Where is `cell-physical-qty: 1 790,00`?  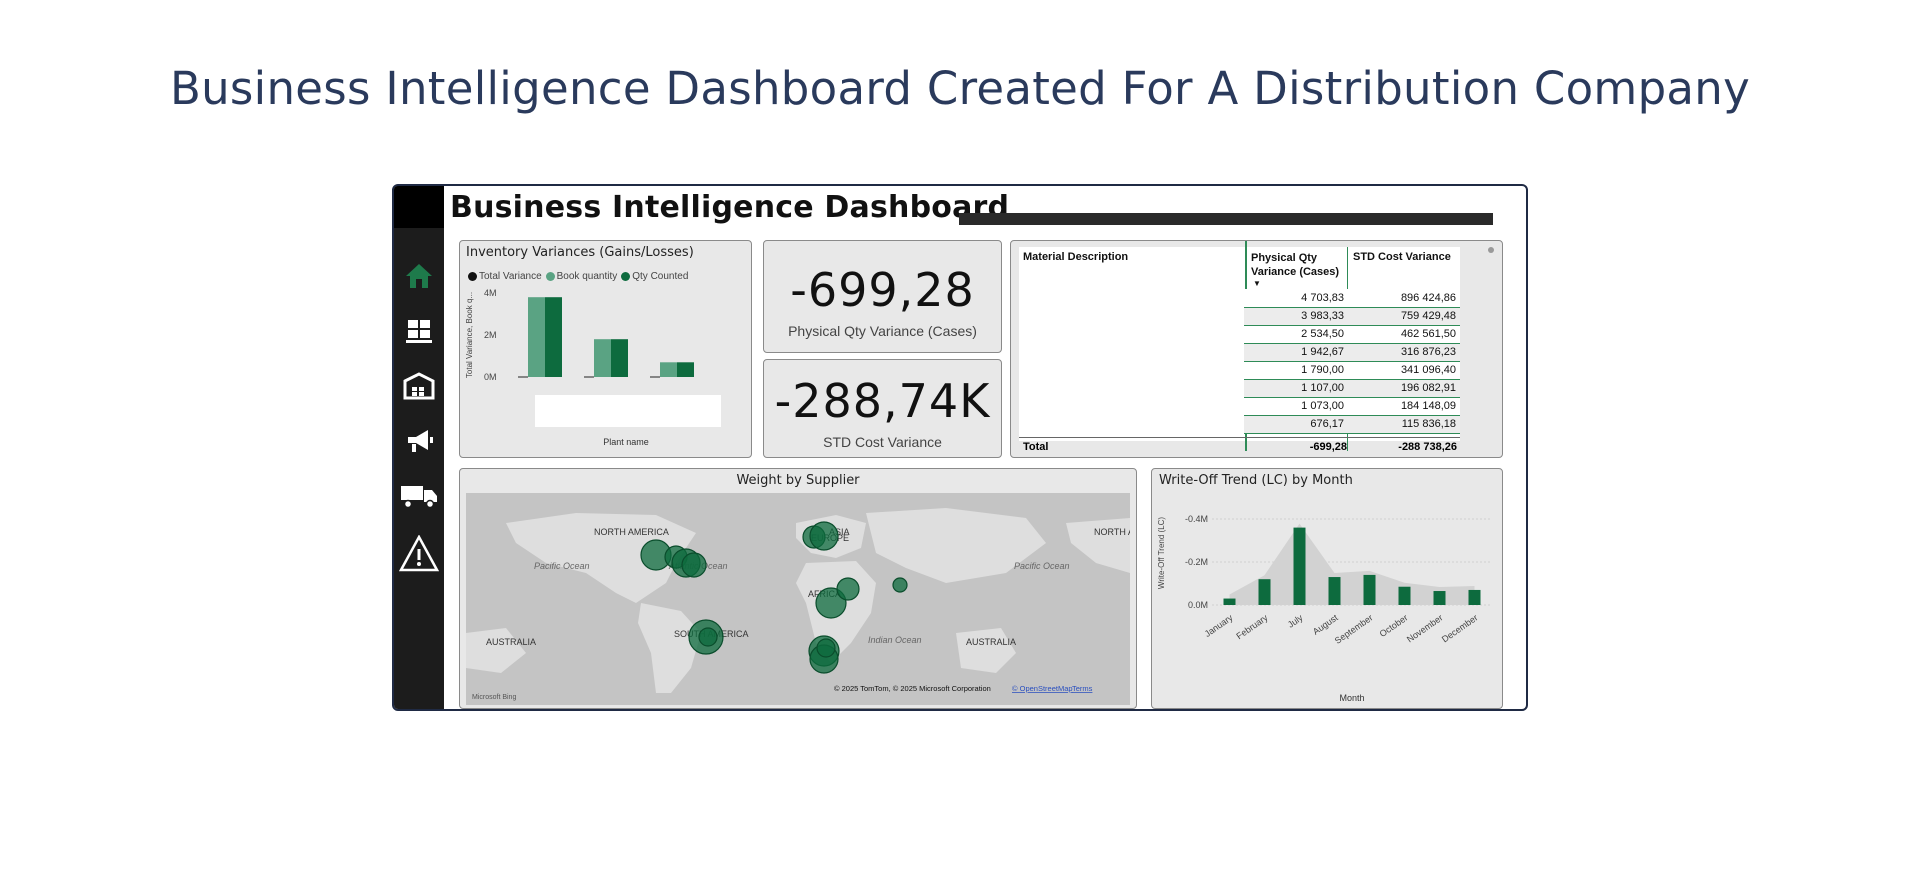
cell-physical-qty: 1 790,00 is located at coordinates (1296, 370).